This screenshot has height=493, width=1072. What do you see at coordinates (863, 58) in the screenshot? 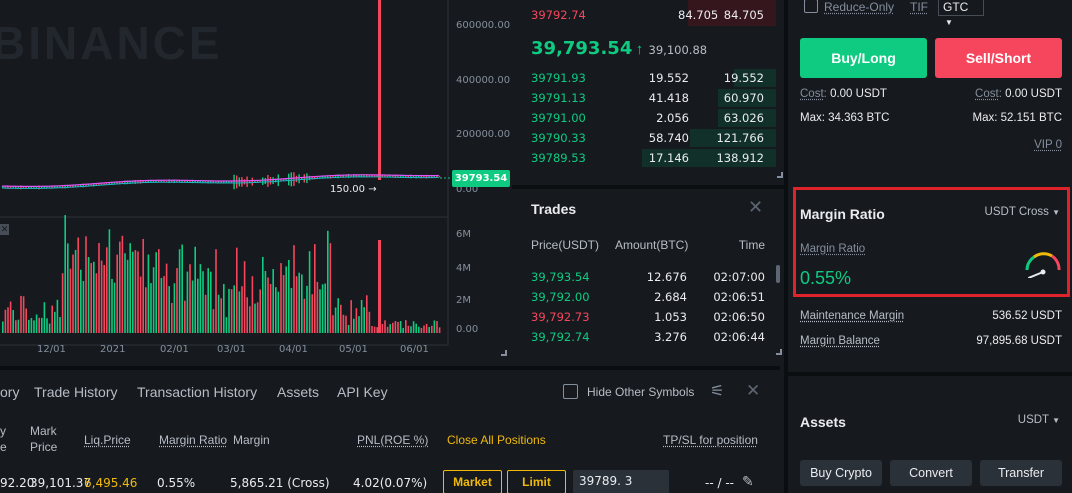
I see `buy-long-button: Buy/Long` at bounding box center [863, 58].